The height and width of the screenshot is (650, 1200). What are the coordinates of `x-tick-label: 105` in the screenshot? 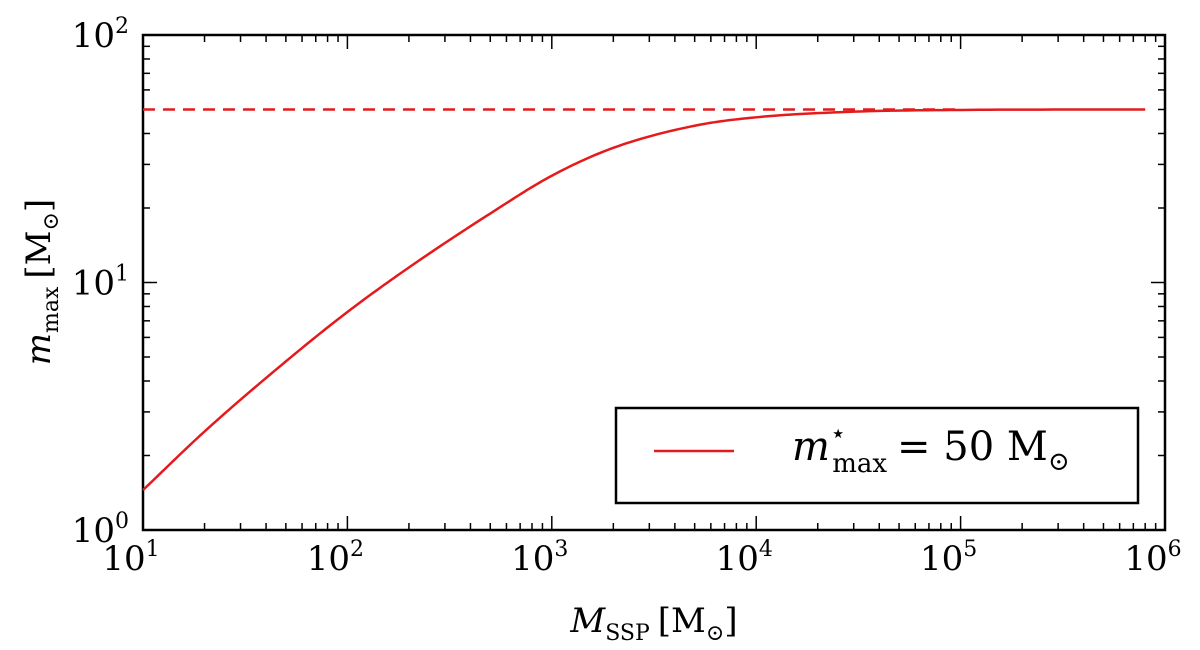 It's located at (948, 558).